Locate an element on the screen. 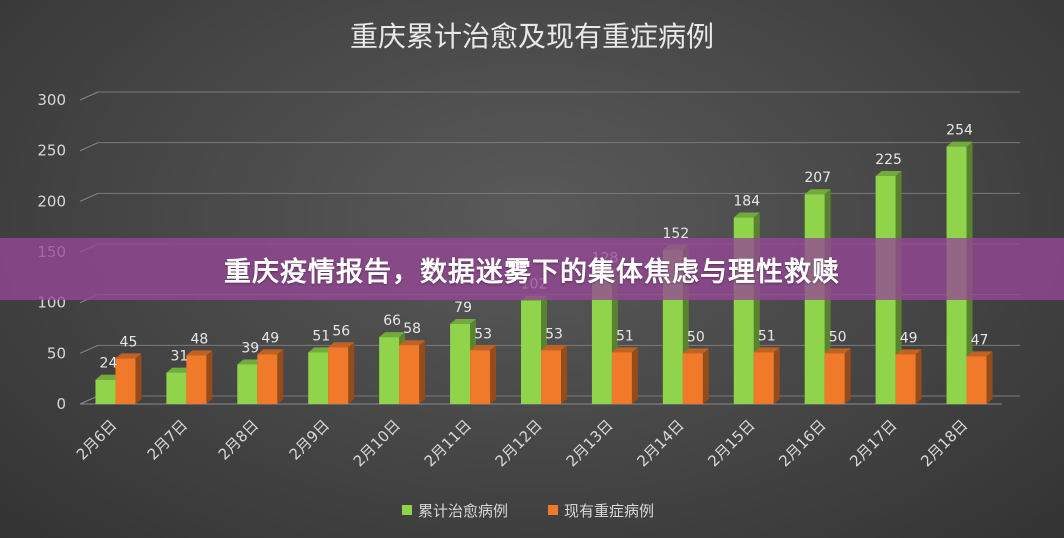  x-tick-label: 2月10日 is located at coordinates (377, 443).